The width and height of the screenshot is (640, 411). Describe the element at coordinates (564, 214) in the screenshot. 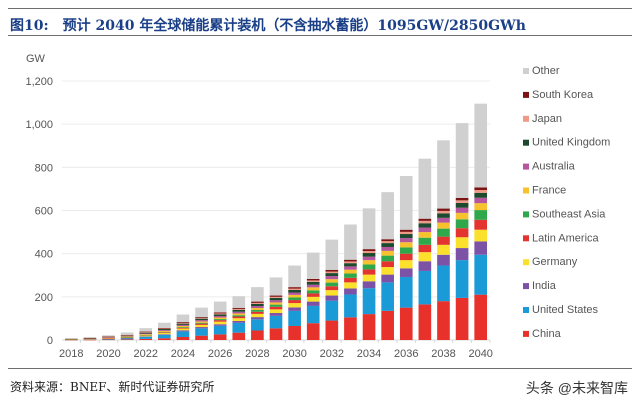

I see `legend-item-southeast-asia: Southeast Asia` at that location.